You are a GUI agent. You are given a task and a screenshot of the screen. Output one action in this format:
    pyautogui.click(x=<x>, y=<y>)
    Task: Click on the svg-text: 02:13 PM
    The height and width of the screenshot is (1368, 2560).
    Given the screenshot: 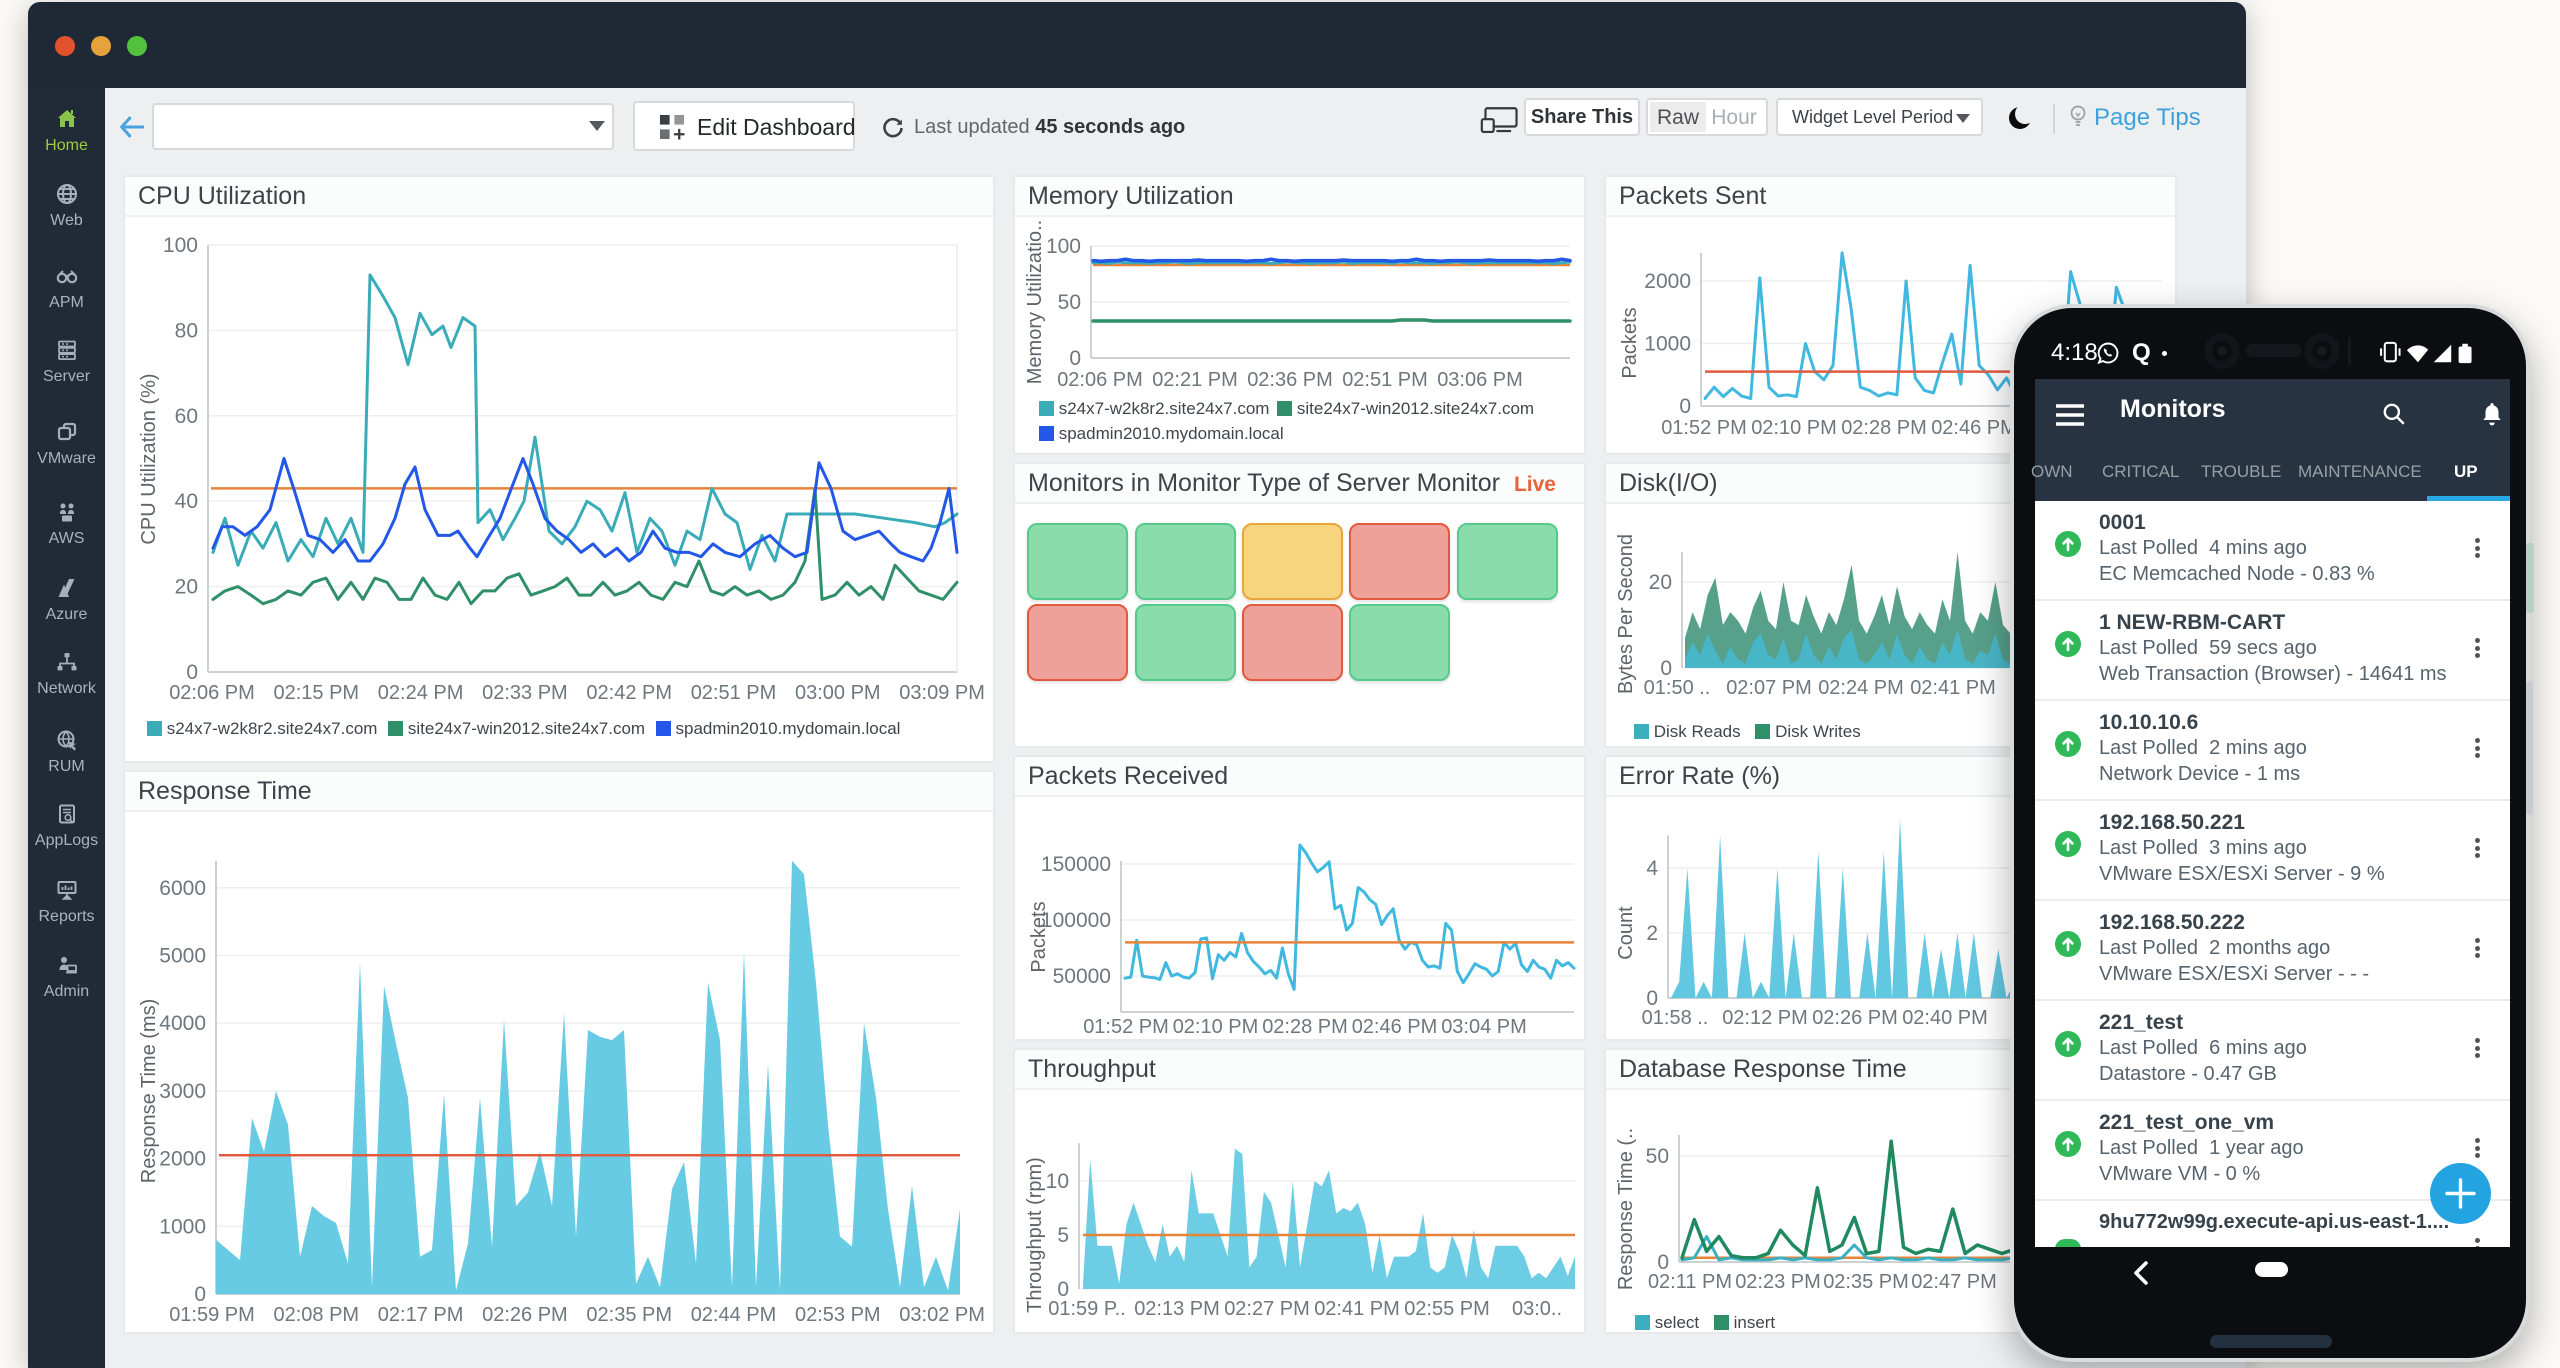 What is the action you would take?
    pyautogui.click(x=1177, y=1309)
    